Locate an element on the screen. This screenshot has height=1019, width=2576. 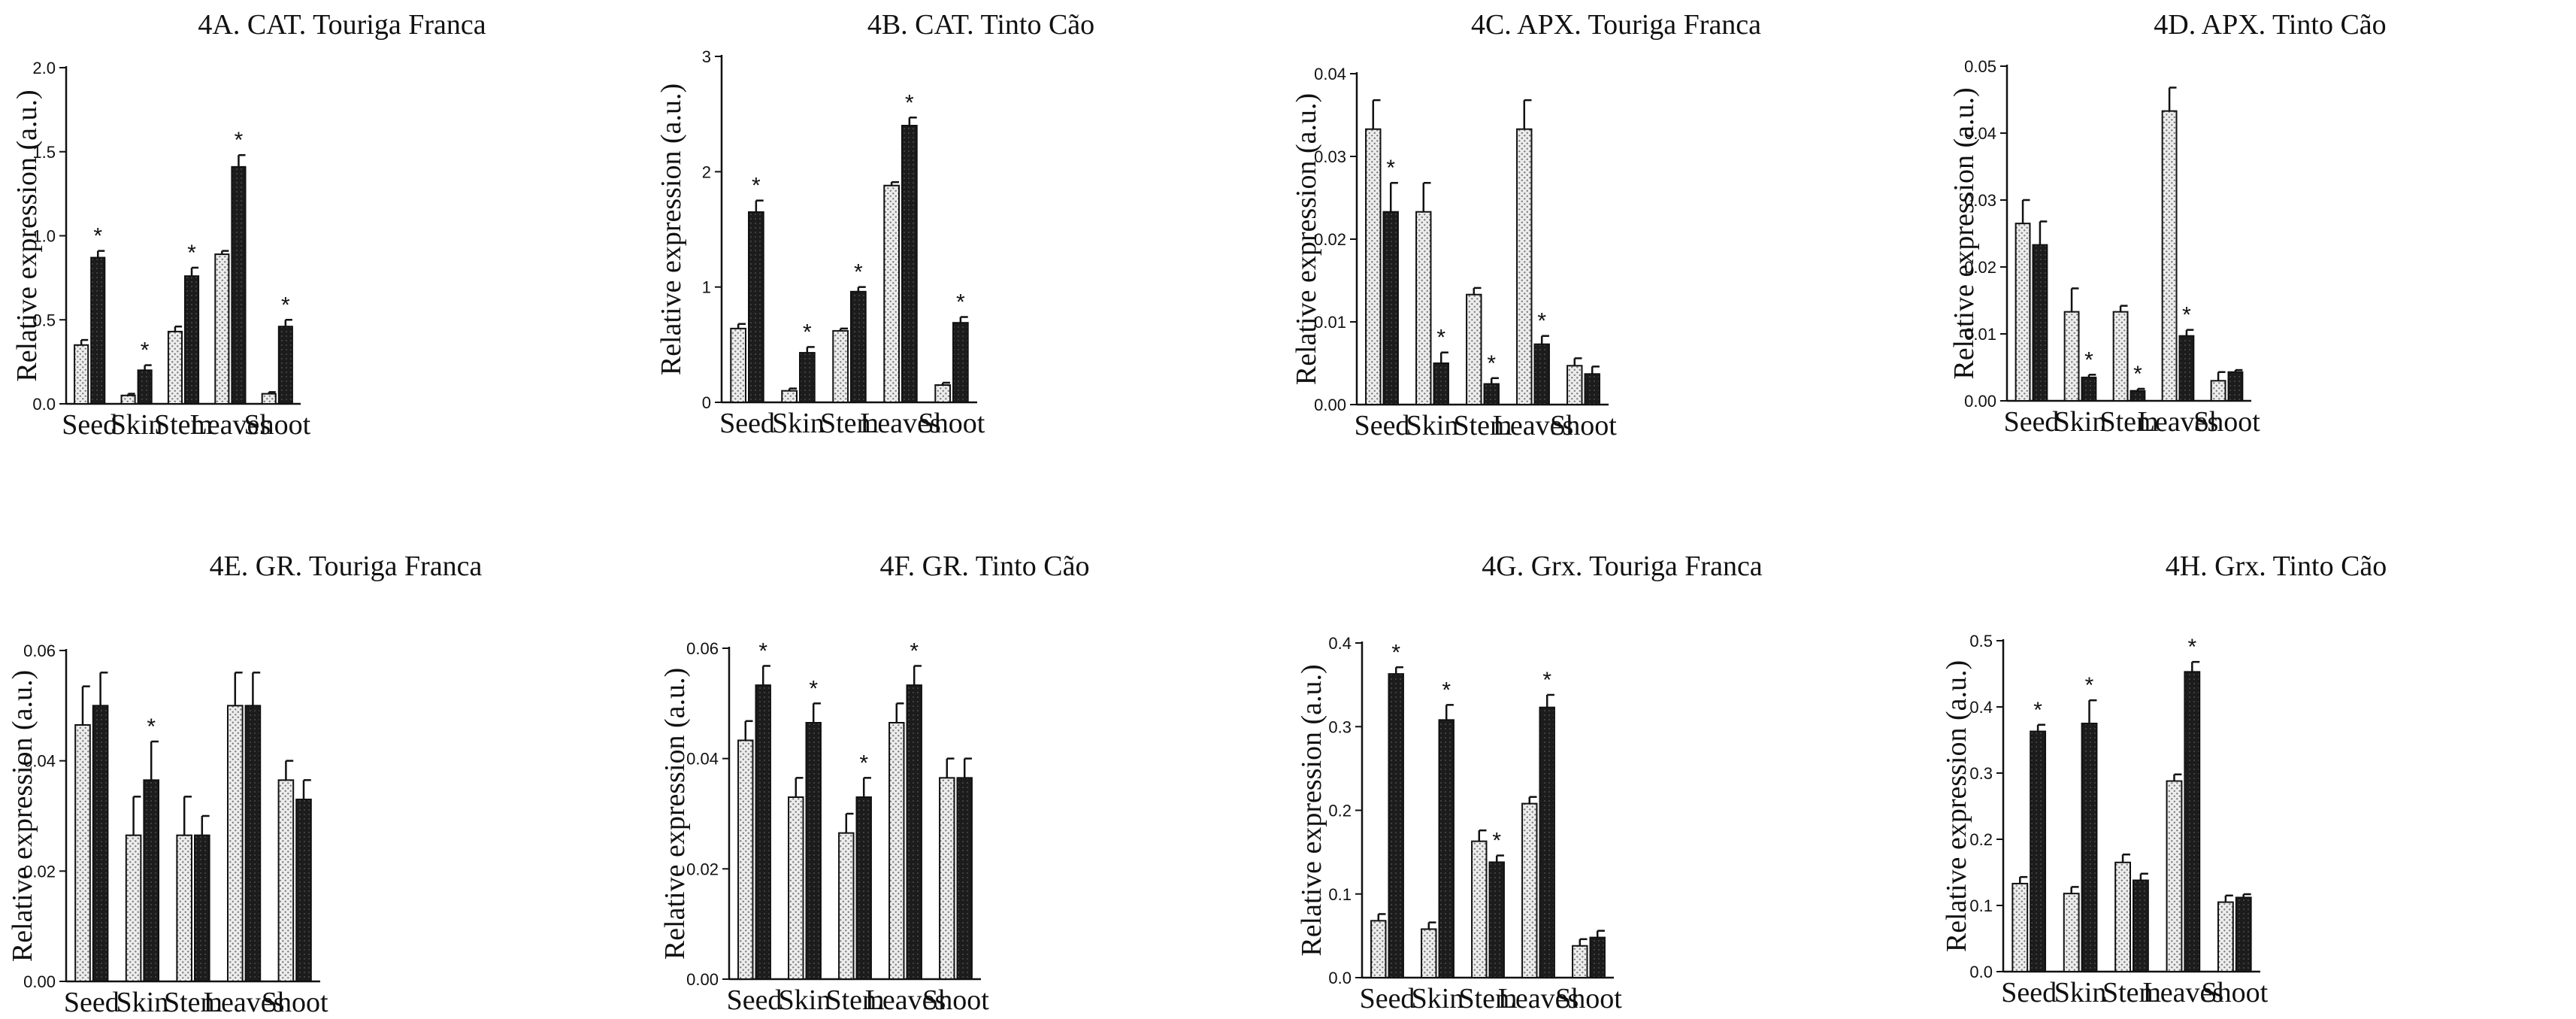
y-tick-label: 0.0 is located at coordinates (44, 404).